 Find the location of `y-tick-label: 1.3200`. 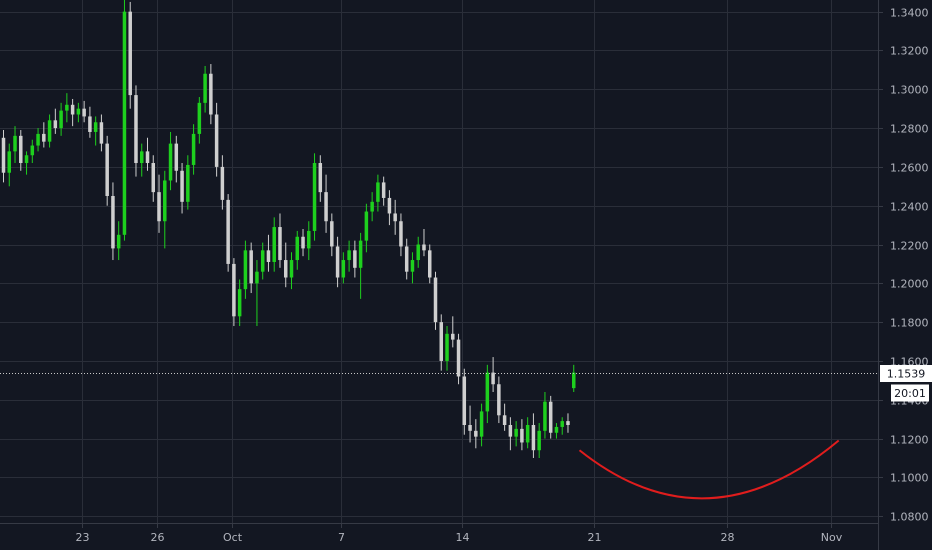

y-tick-label: 1.3200 is located at coordinates (909, 51).